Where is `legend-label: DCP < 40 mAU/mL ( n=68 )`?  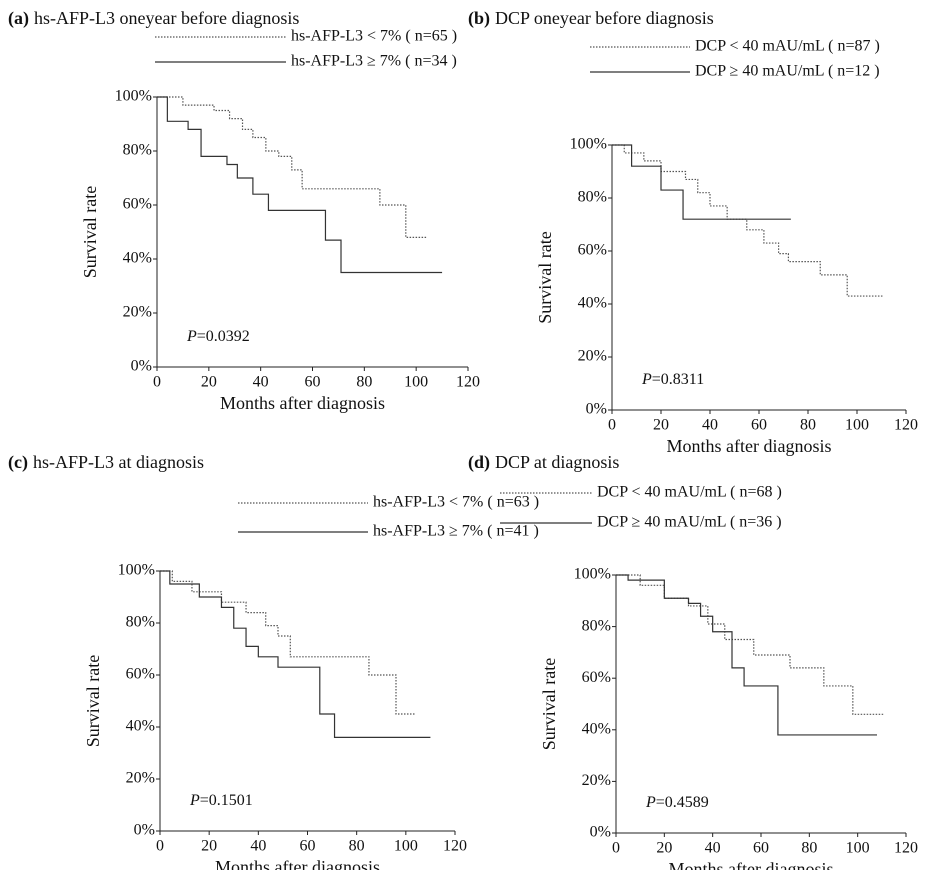 legend-label: DCP < 40 mAU/mL ( n=68 ) is located at coordinates (689, 492).